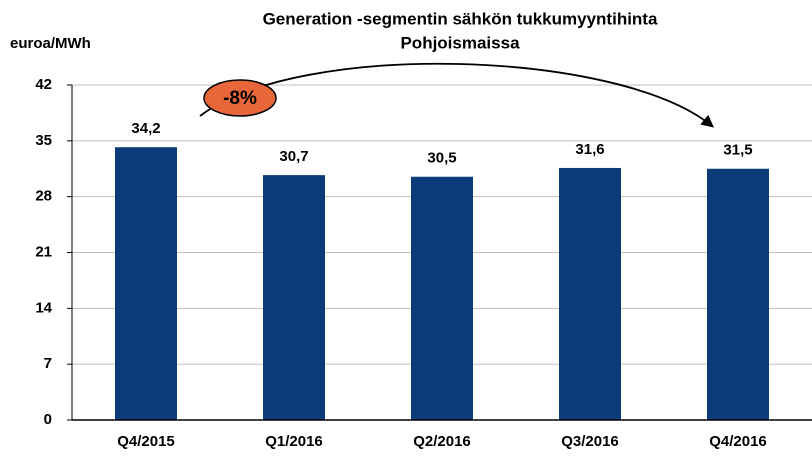 The image size is (812, 456). Describe the element at coordinates (43, 251) in the screenshot. I see `y-tick-label: 21` at that location.